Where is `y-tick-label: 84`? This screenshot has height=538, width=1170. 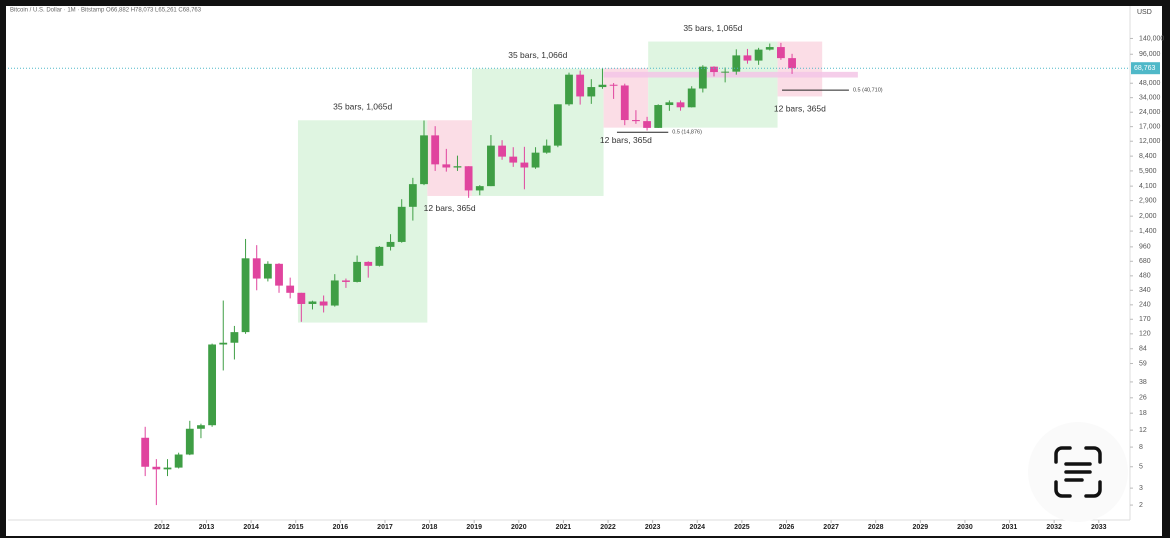
y-tick-label: 84 is located at coordinates (1143, 349).